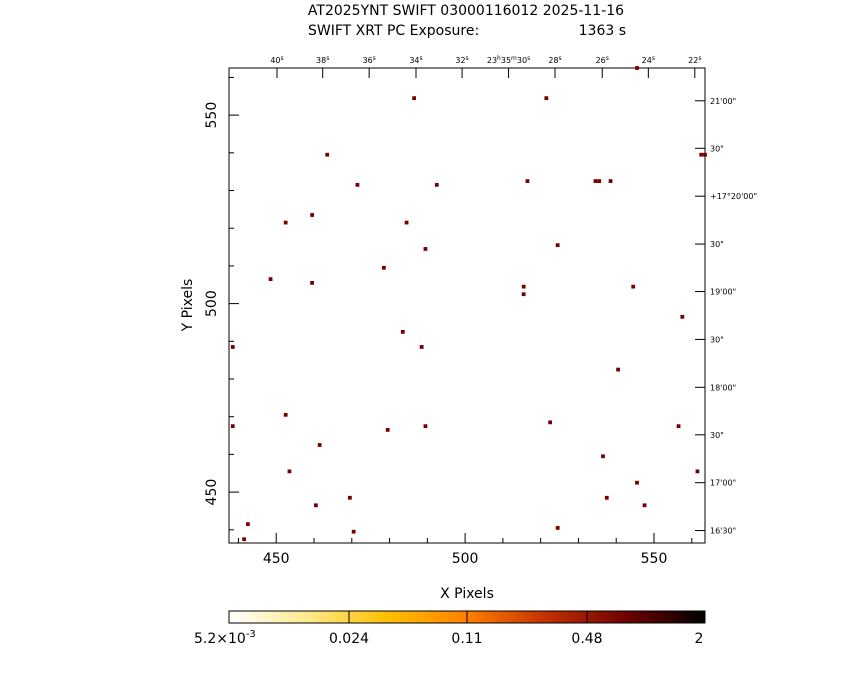  Describe the element at coordinates (586, 639) in the screenshot. I see `colorbar-label-048: 0.48` at that location.